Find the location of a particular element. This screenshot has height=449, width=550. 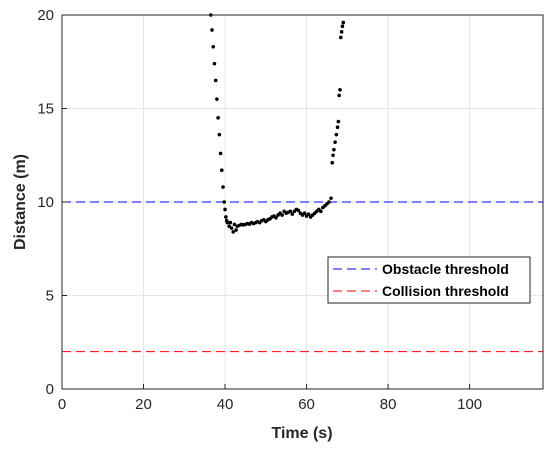

y-tick-label: 15 is located at coordinates (45, 109).